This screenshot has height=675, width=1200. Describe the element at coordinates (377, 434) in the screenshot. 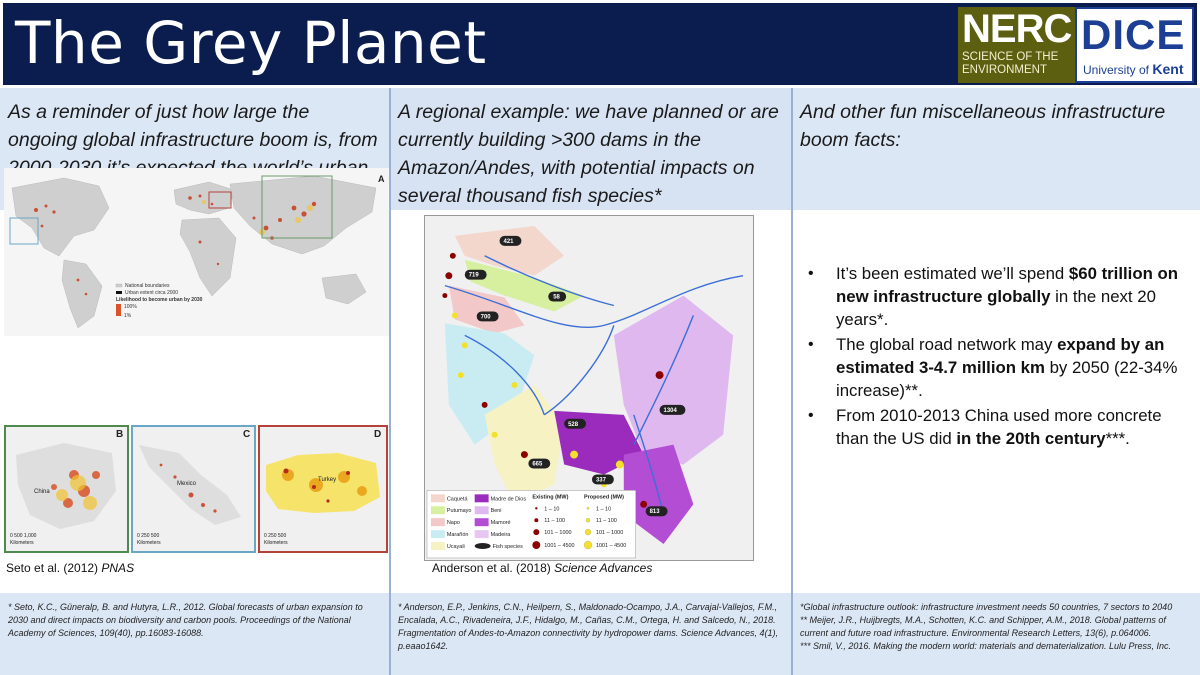

I see `panel-label-d: D` at that location.